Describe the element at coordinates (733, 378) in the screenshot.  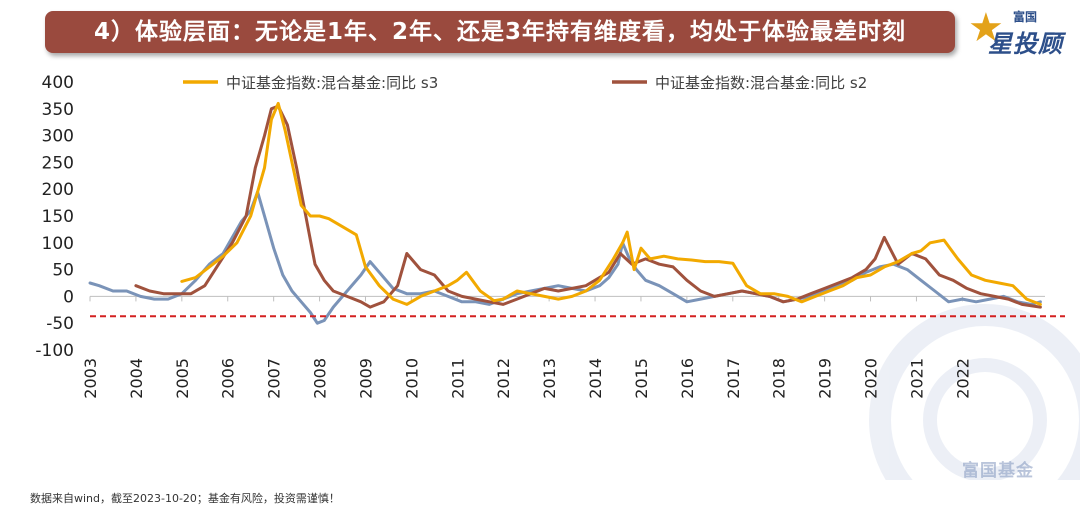
I see `x-tick-label: 2017` at that location.